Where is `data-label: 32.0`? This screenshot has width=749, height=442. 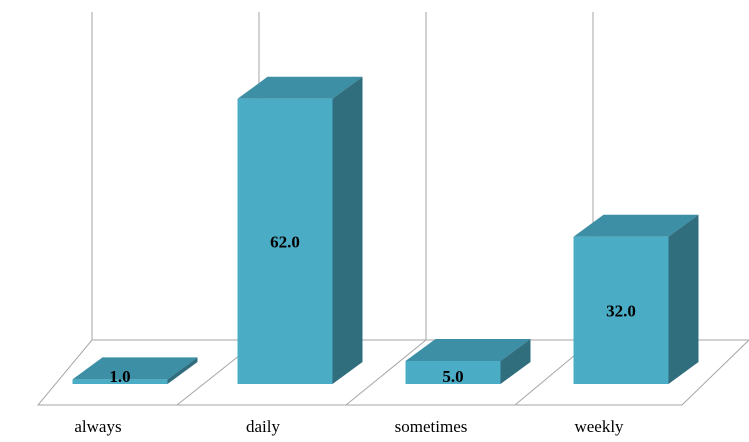 data-label: 32.0 is located at coordinates (621, 310).